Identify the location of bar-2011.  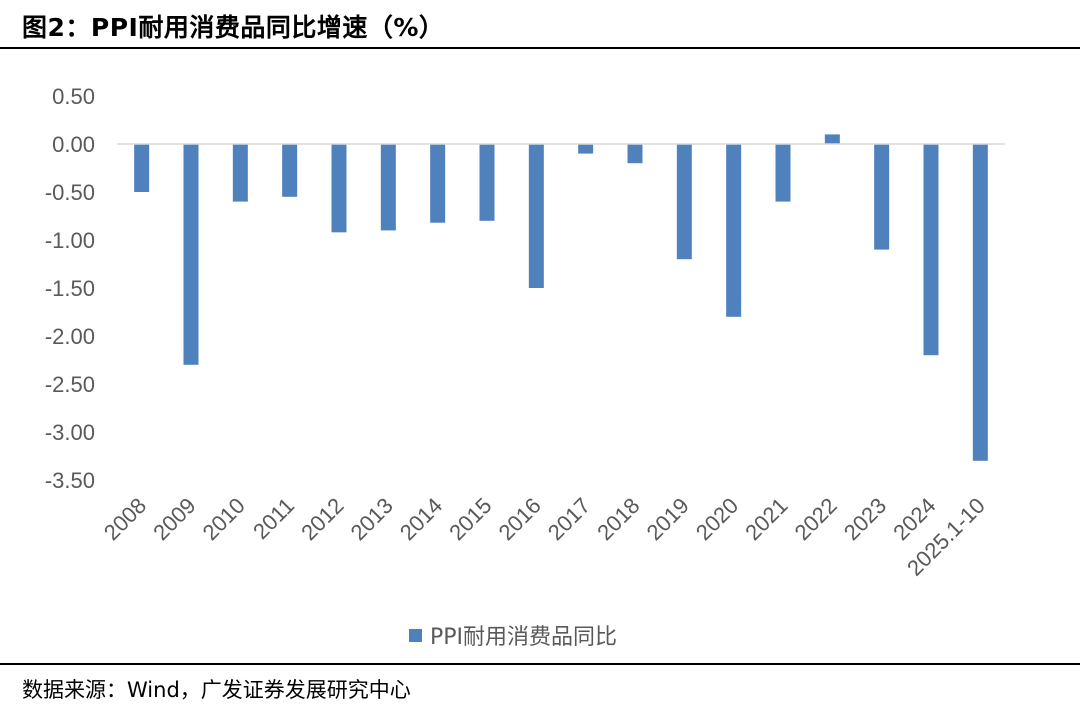
(290, 170).